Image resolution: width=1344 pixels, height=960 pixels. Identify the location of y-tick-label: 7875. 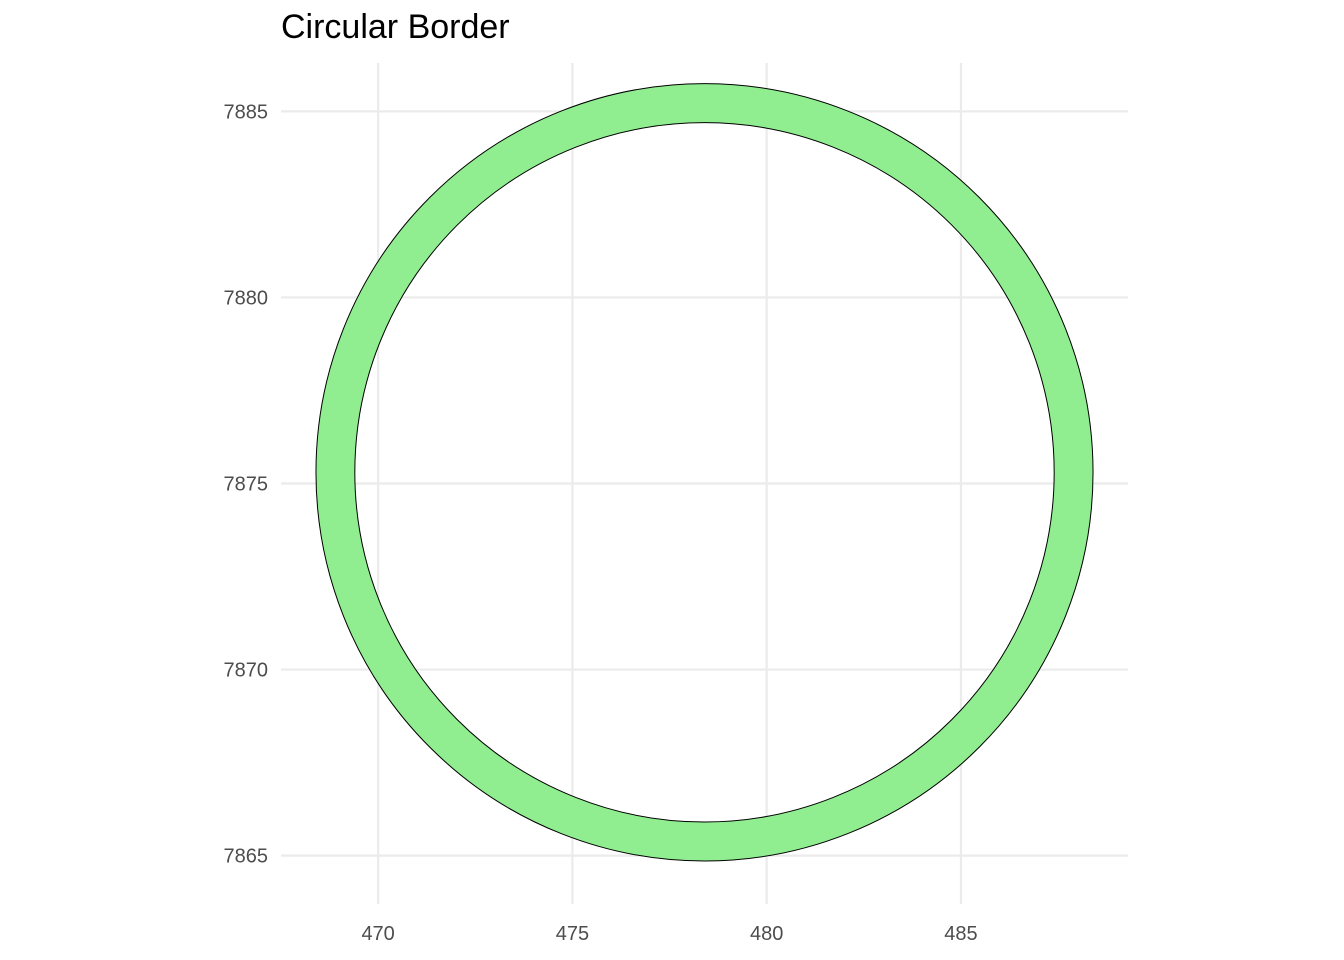
(246, 485).